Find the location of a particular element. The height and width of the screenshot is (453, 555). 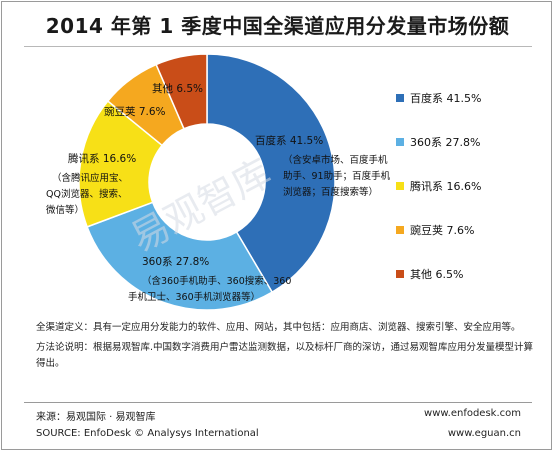

slice-detail-3-1: （含腾讯应用宝、 is located at coordinates (90, 178).